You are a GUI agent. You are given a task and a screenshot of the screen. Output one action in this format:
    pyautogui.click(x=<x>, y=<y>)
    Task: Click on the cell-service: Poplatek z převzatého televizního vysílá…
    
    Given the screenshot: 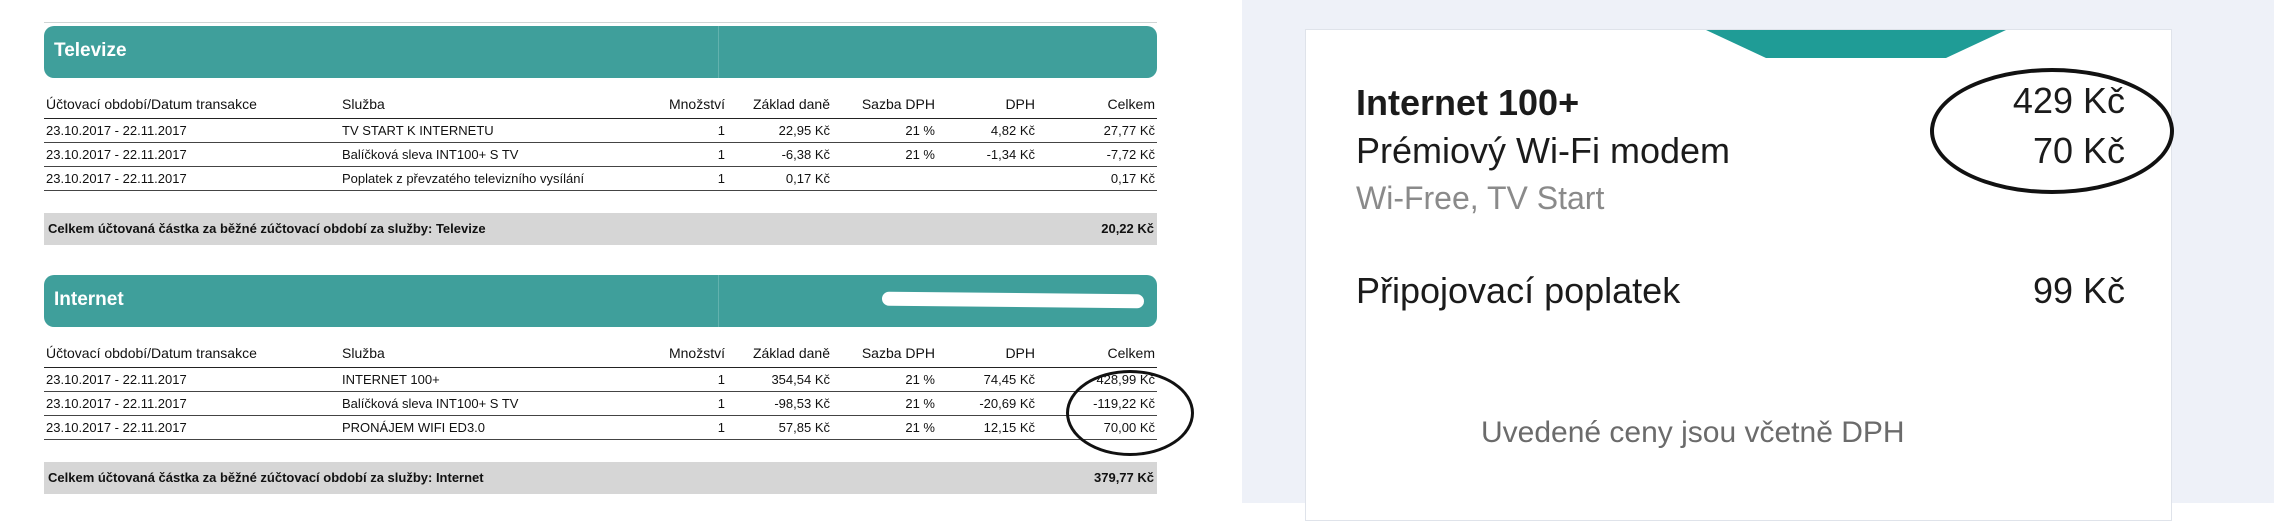 What is the action you would take?
    pyautogui.click(x=463, y=178)
    